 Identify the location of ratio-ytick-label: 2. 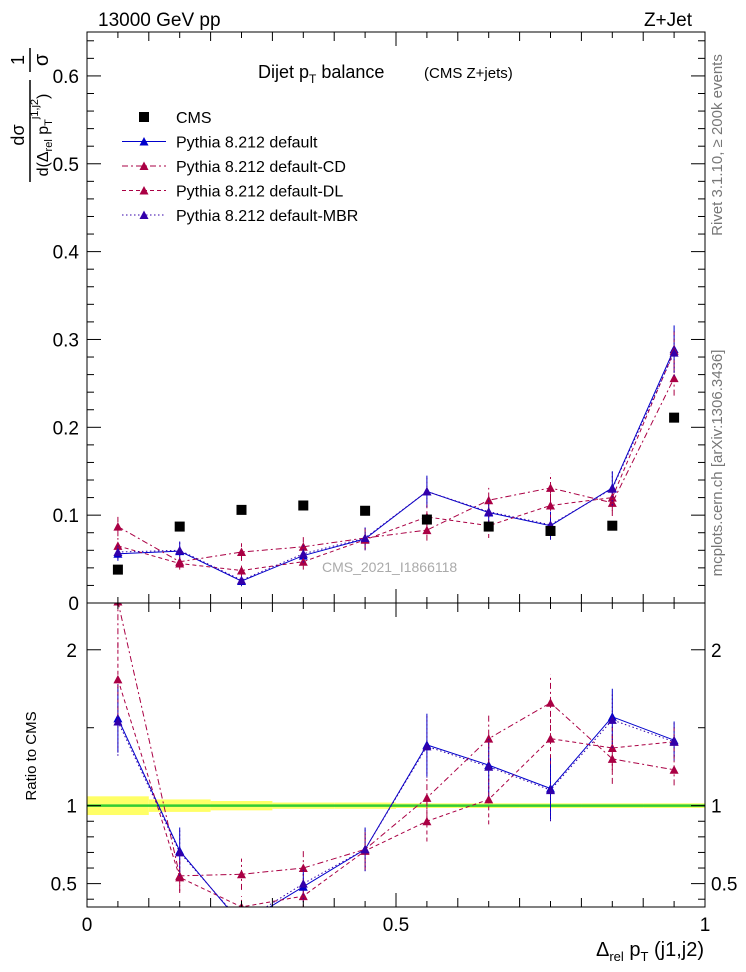
(71, 651).